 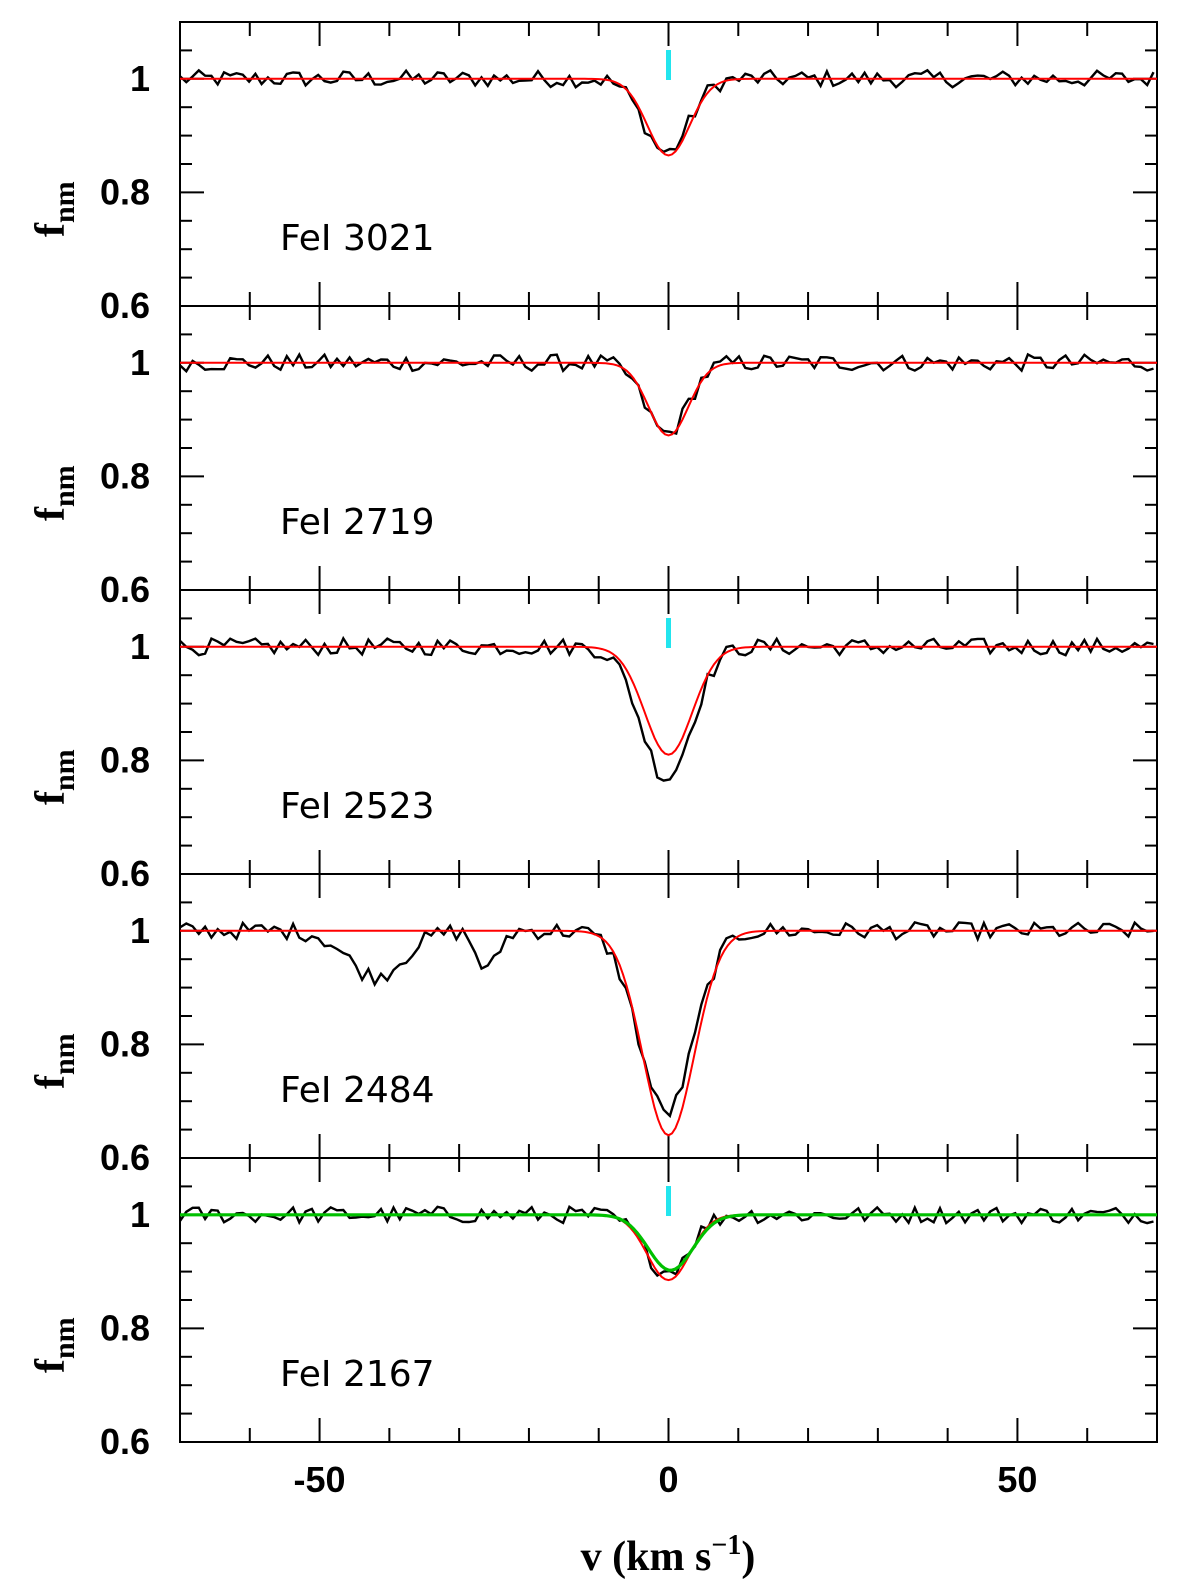 What do you see at coordinates (357, 238) in the screenshot?
I see `panel-label: FeI 3021` at bounding box center [357, 238].